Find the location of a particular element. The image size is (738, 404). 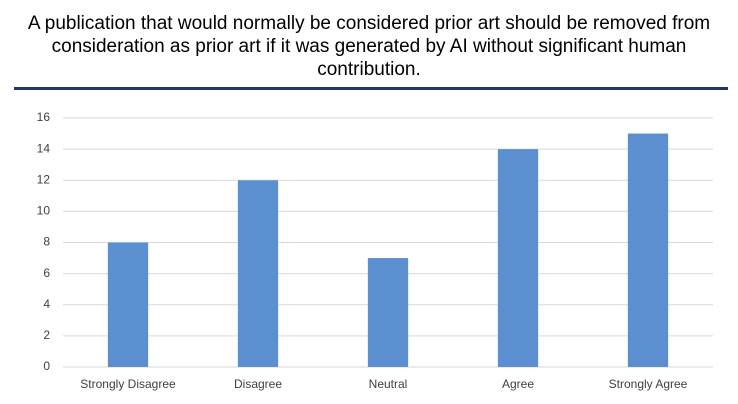

x-tick-label: Neutral is located at coordinates (388, 384).